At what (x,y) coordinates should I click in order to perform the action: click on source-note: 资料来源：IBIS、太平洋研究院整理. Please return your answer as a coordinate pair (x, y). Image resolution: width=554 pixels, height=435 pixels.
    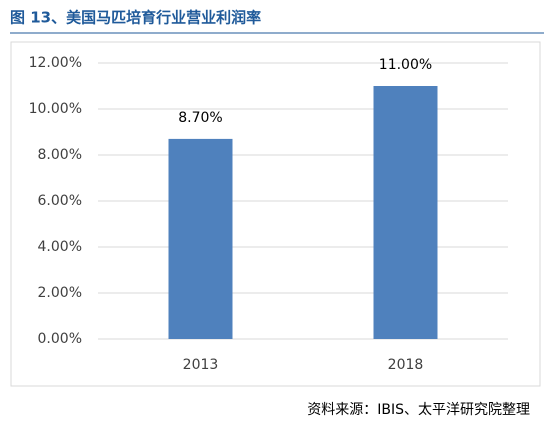
    Looking at the image, I should click on (418, 410).